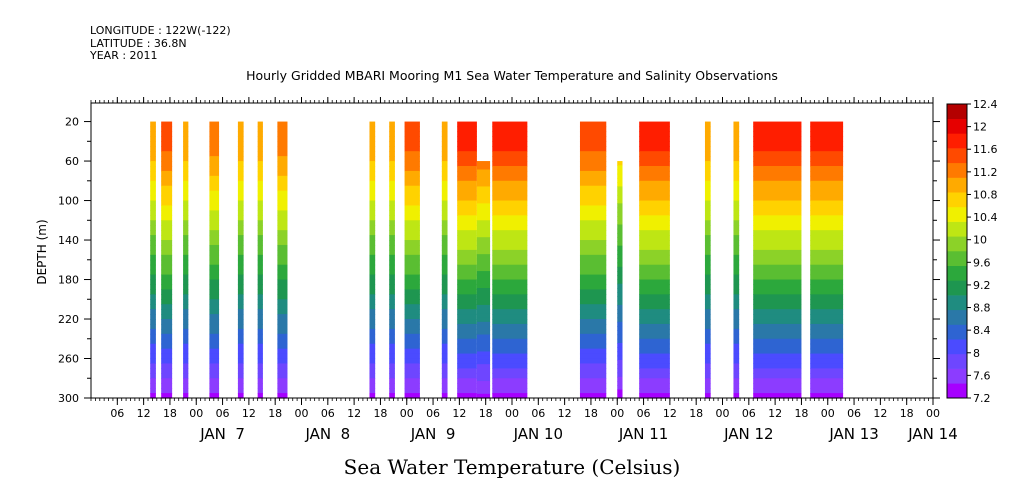 Image resolution: width=1009 pixels, height=504 pixels. I want to click on x-date-label: JAN 8, so click(327, 434).